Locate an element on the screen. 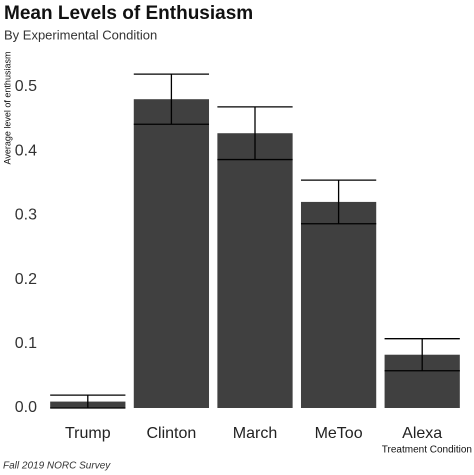  x-tick-label: MeToo is located at coordinates (339, 433).